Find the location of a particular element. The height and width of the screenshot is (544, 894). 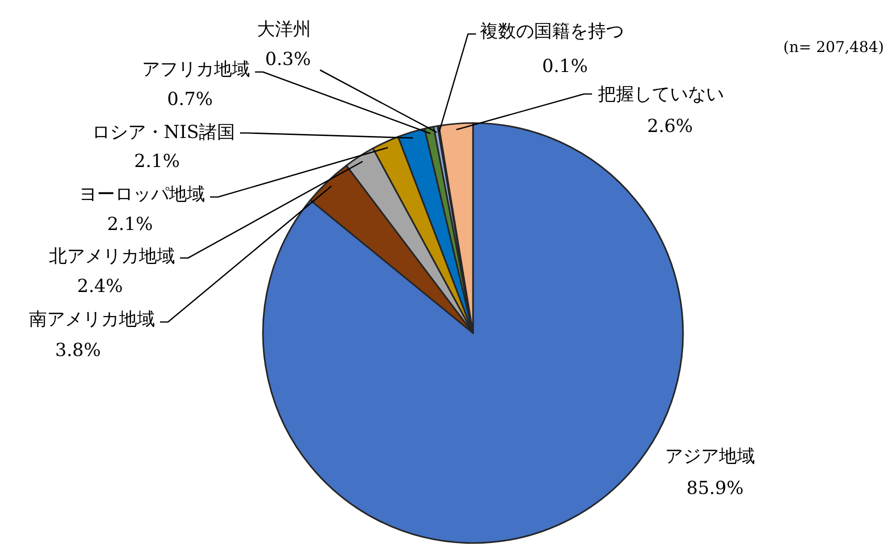

data-label: 0.1% is located at coordinates (565, 66).